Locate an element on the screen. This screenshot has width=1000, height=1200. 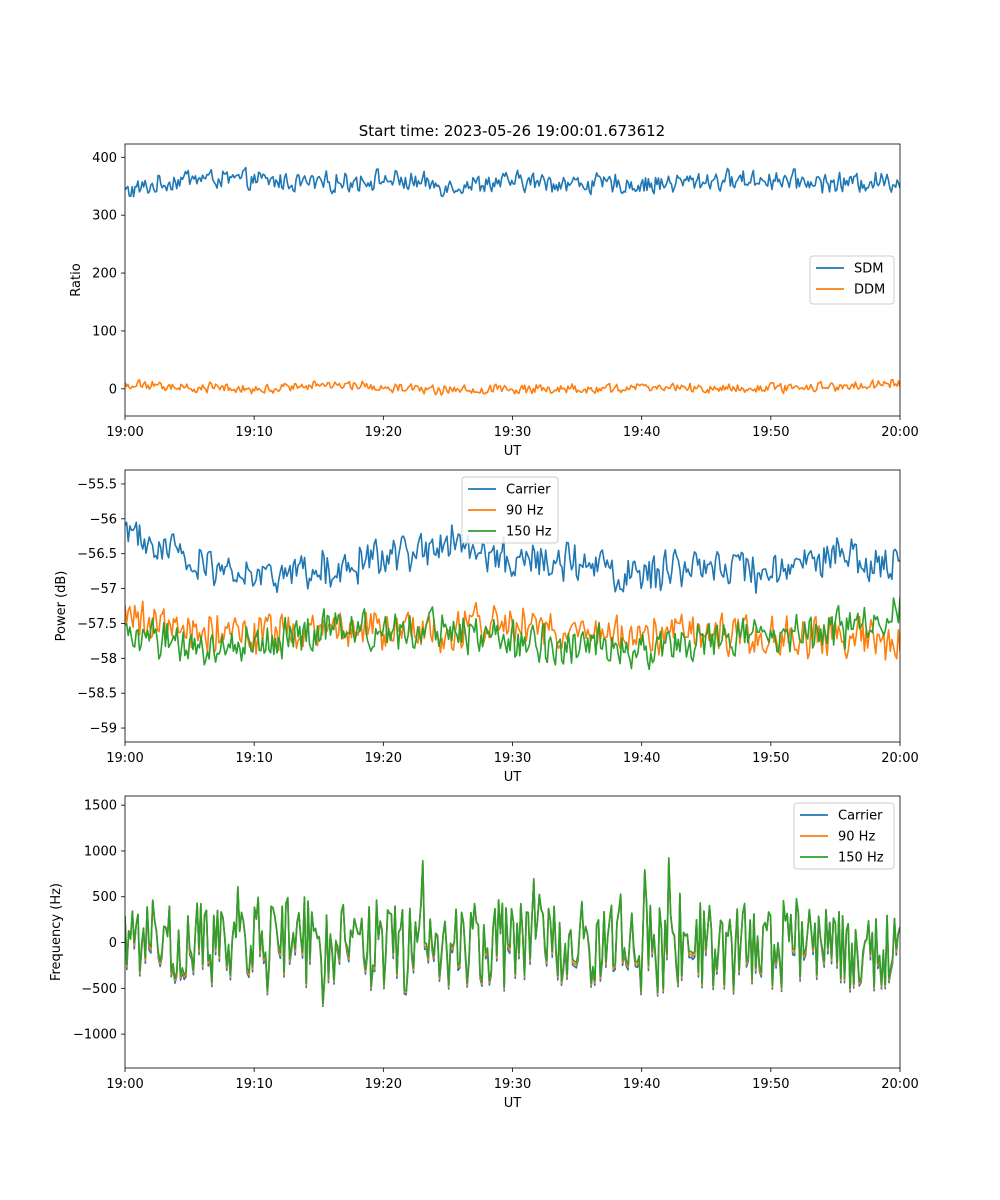
y-tick-label: −500 is located at coordinates (99, 989).